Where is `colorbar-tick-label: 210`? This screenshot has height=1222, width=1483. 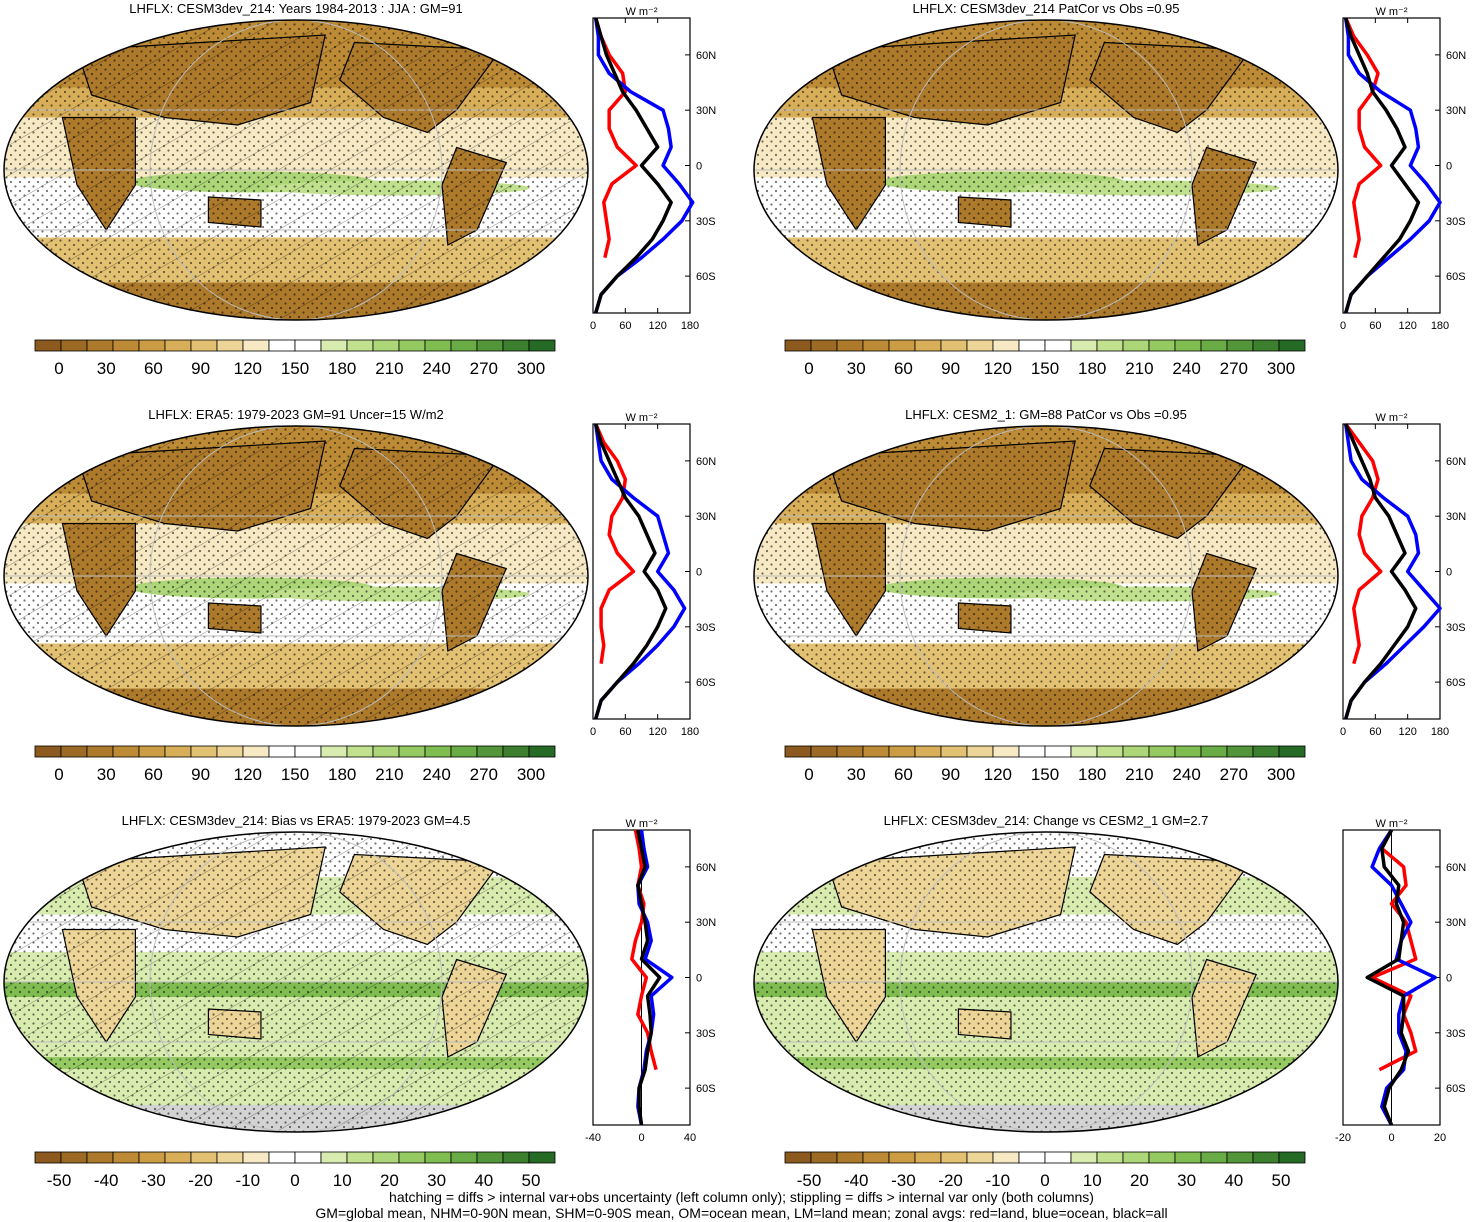
colorbar-tick-label: 210 is located at coordinates (389, 774).